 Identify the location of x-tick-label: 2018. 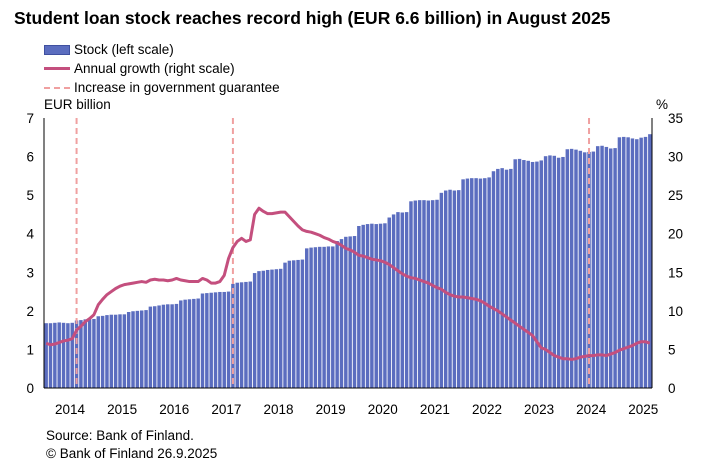
(278, 409).